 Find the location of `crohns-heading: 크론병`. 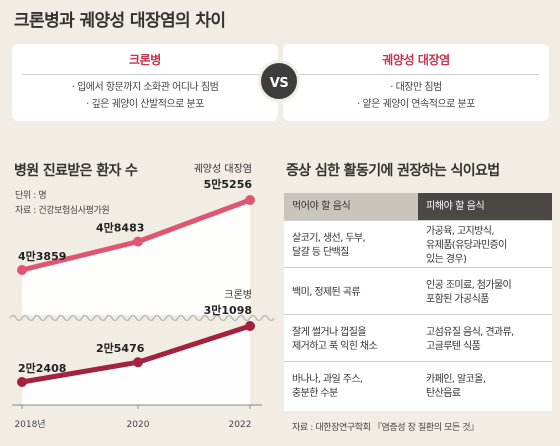

crohns-heading: 크론병 is located at coordinates (145, 60).